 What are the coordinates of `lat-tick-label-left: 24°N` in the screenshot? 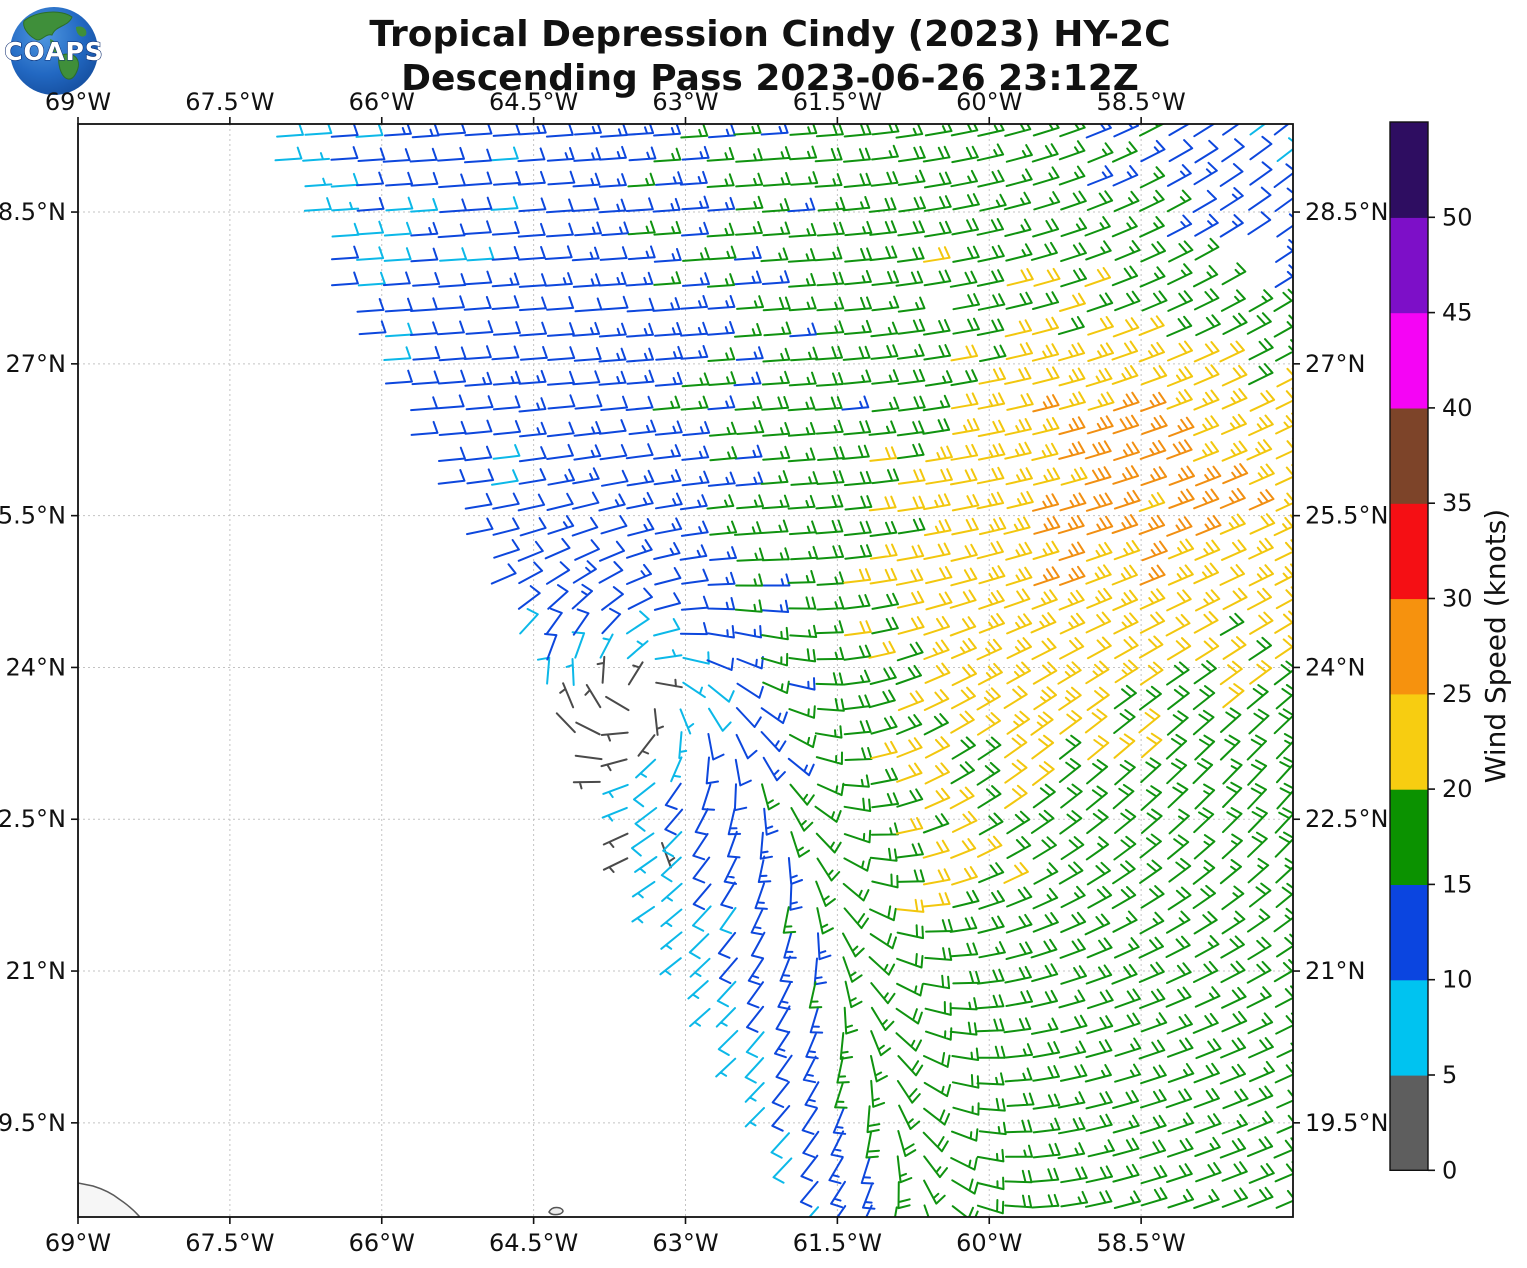 It's located at (36, 667).